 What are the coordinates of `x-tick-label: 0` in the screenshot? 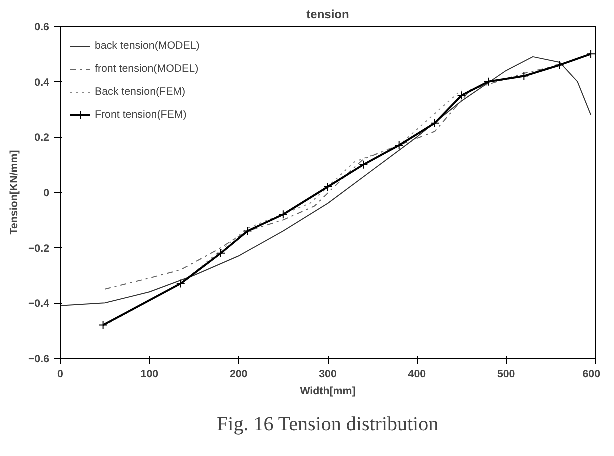 It's located at (61, 374).